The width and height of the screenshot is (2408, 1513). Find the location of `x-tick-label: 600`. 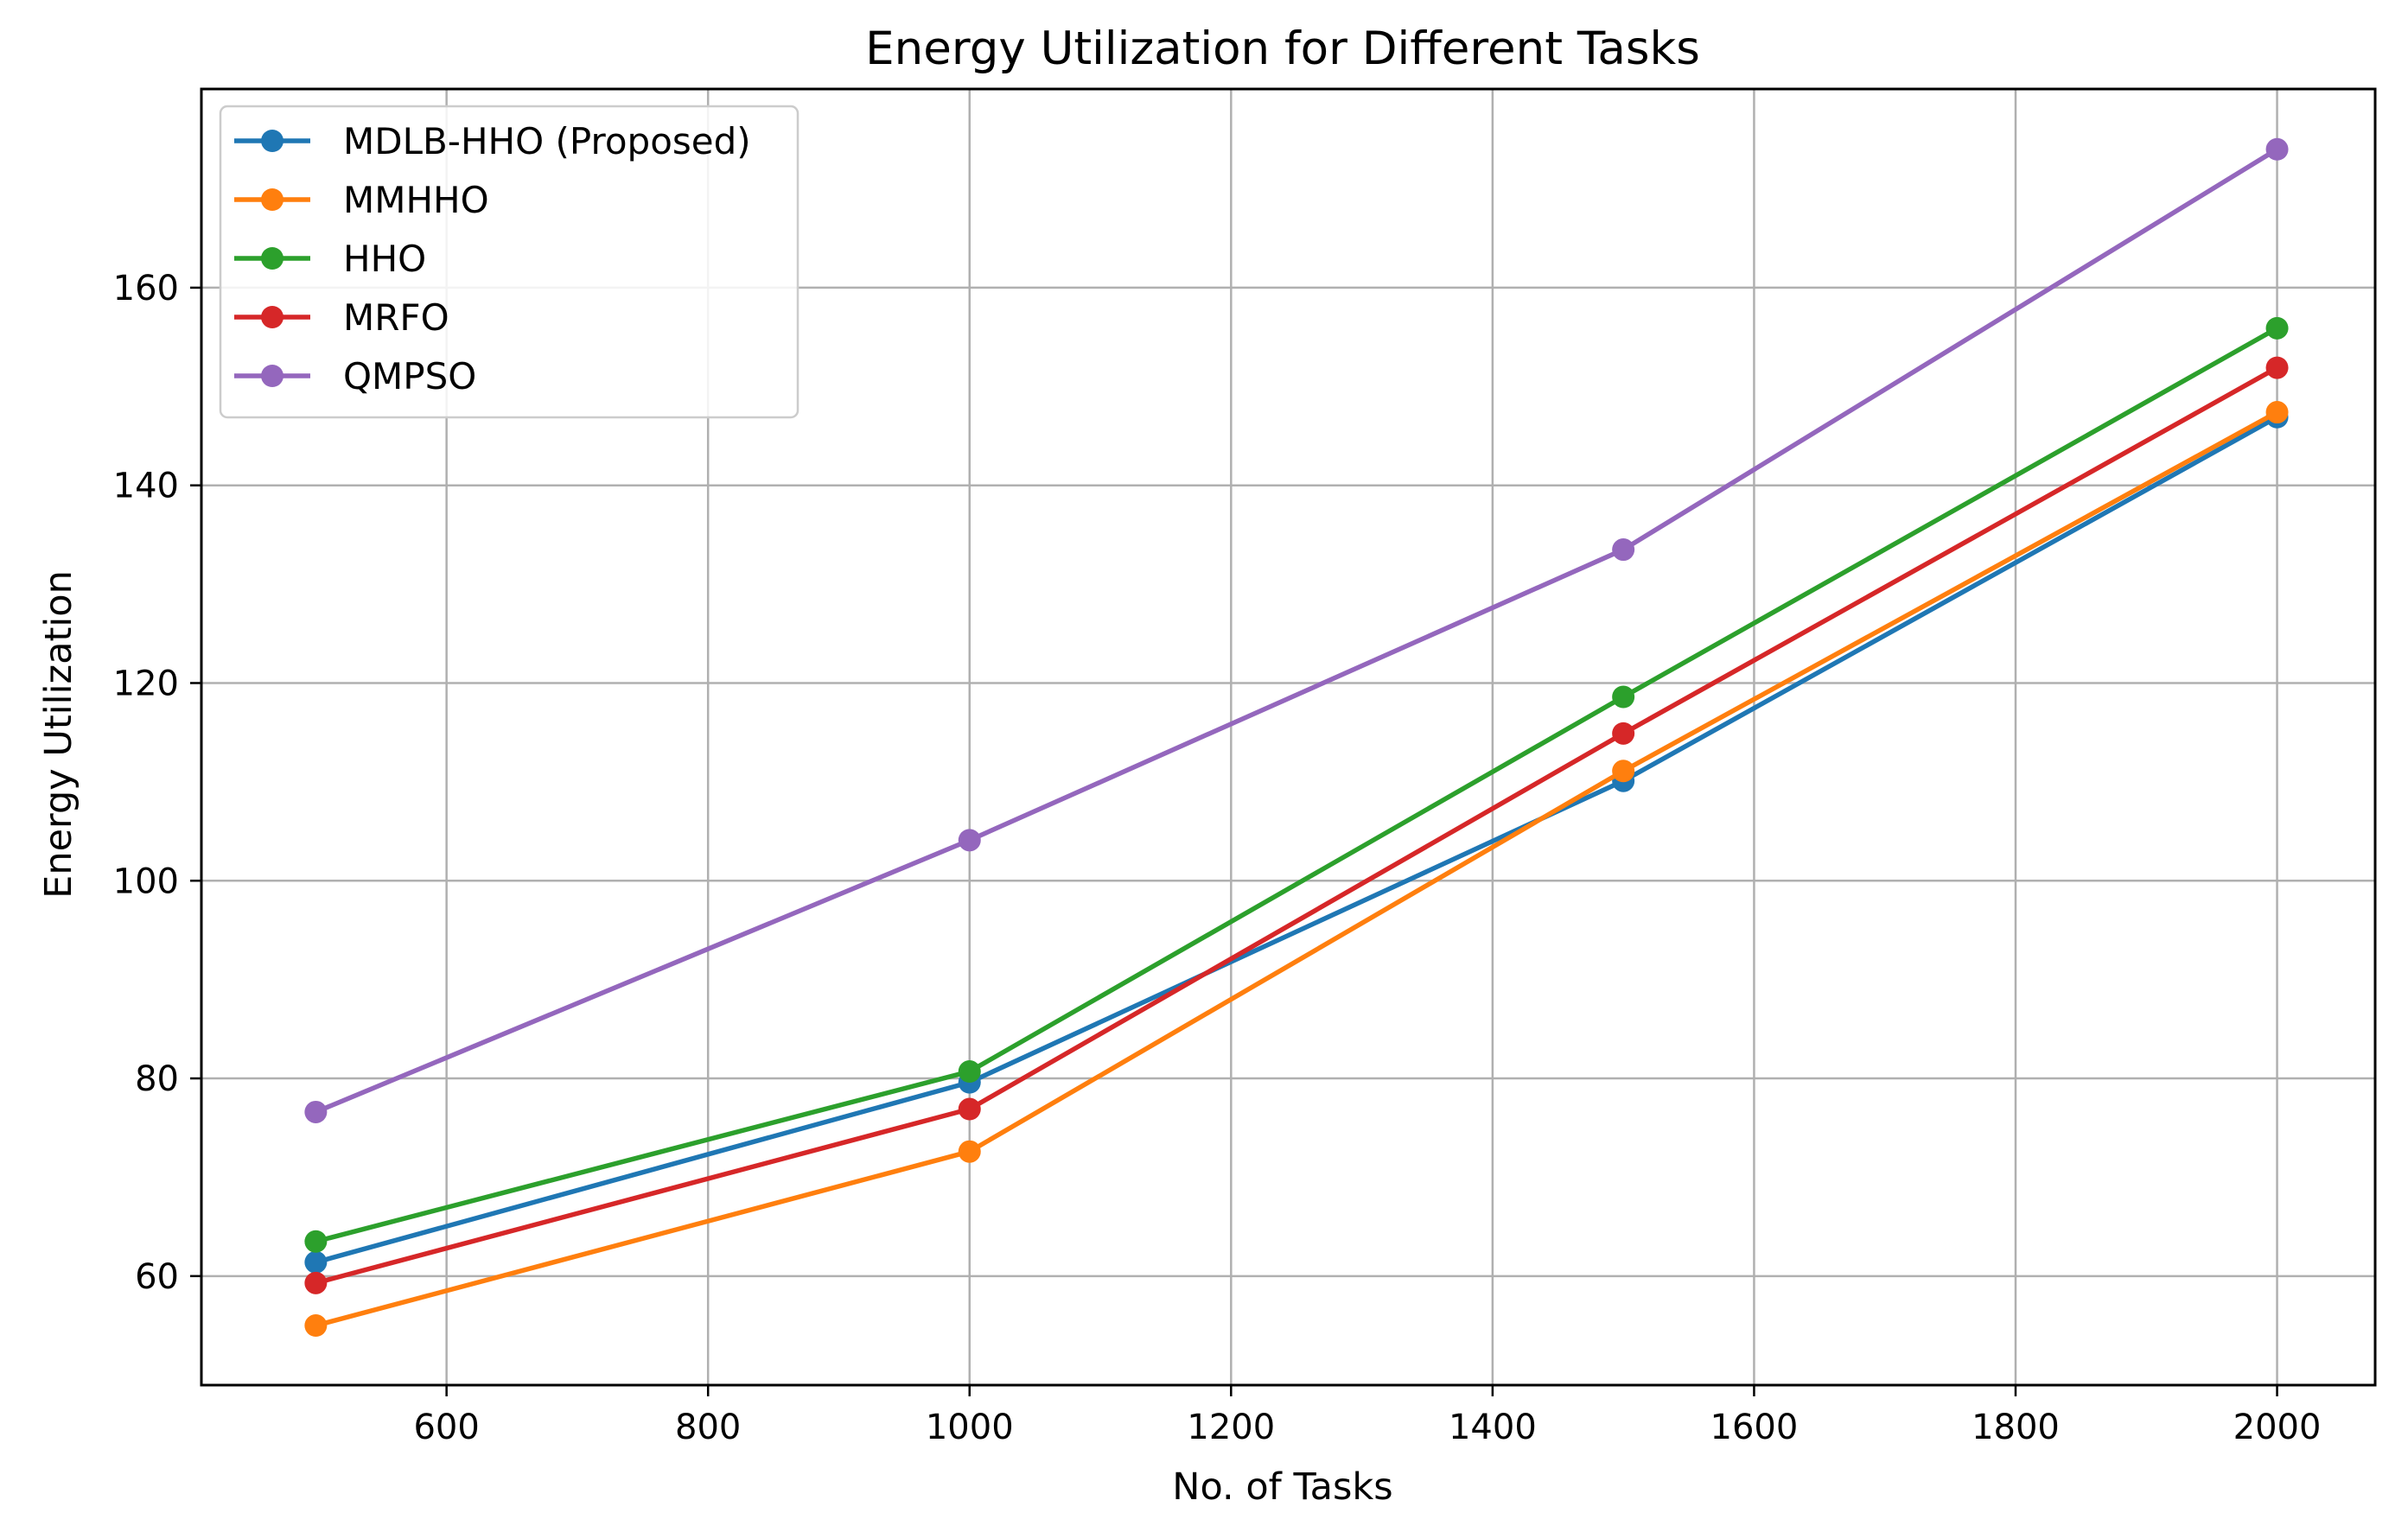

x-tick-label: 600 is located at coordinates (446, 1427).